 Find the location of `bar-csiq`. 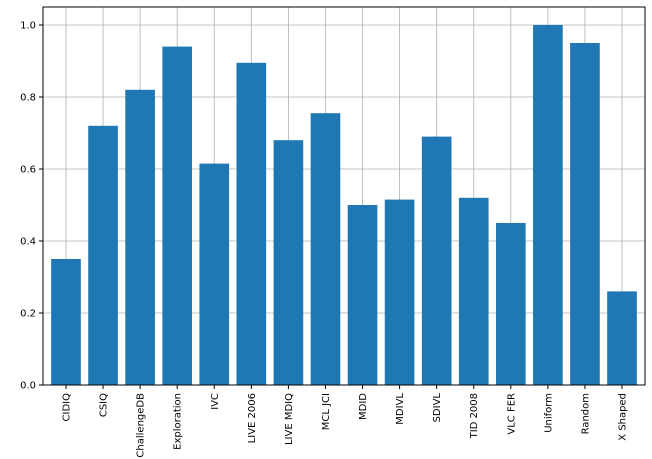

bar-csiq is located at coordinates (103, 255).